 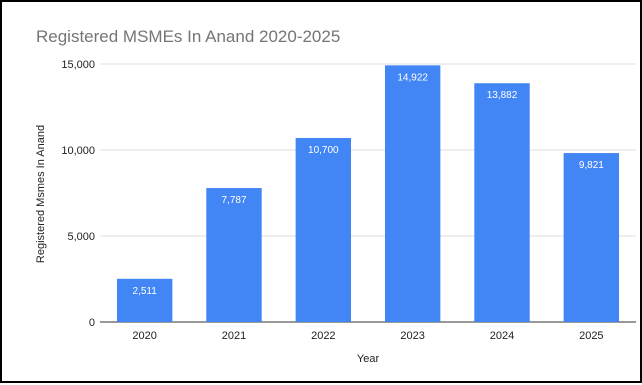 What do you see at coordinates (145, 291) in the screenshot?
I see `bar-value-label: 2,511` at bounding box center [145, 291].